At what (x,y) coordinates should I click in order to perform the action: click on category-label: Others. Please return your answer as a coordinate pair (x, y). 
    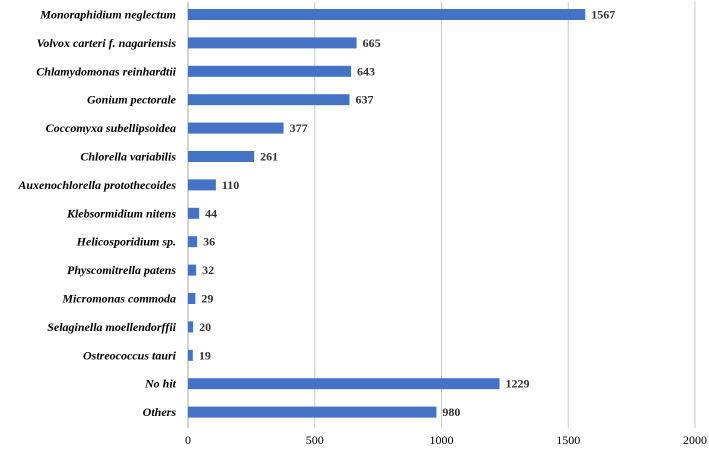
    Looking at the image, I should click on (160, 412).